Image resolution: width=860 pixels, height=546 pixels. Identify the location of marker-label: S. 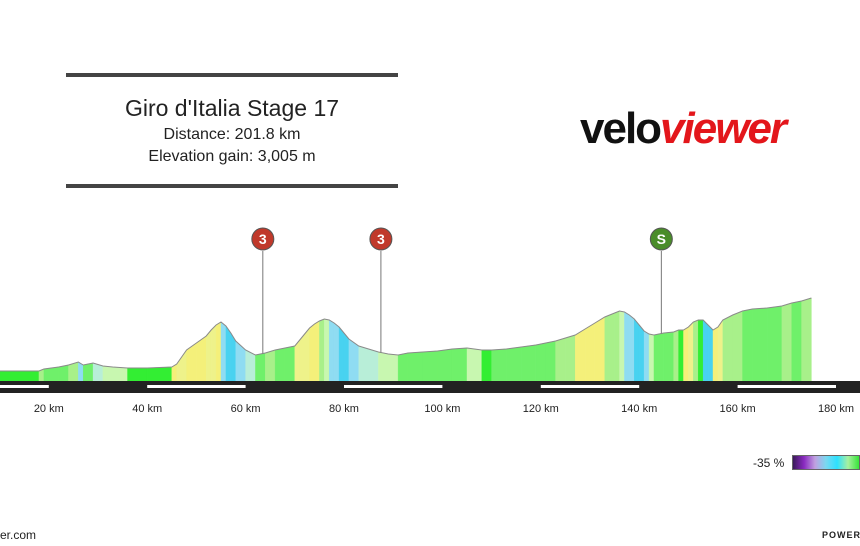
(661, 239).